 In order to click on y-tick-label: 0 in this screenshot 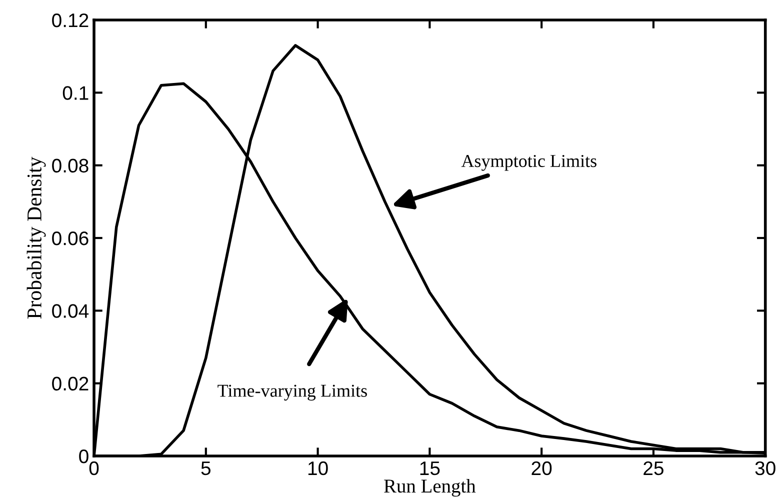, I will do `click(83, 456)`.